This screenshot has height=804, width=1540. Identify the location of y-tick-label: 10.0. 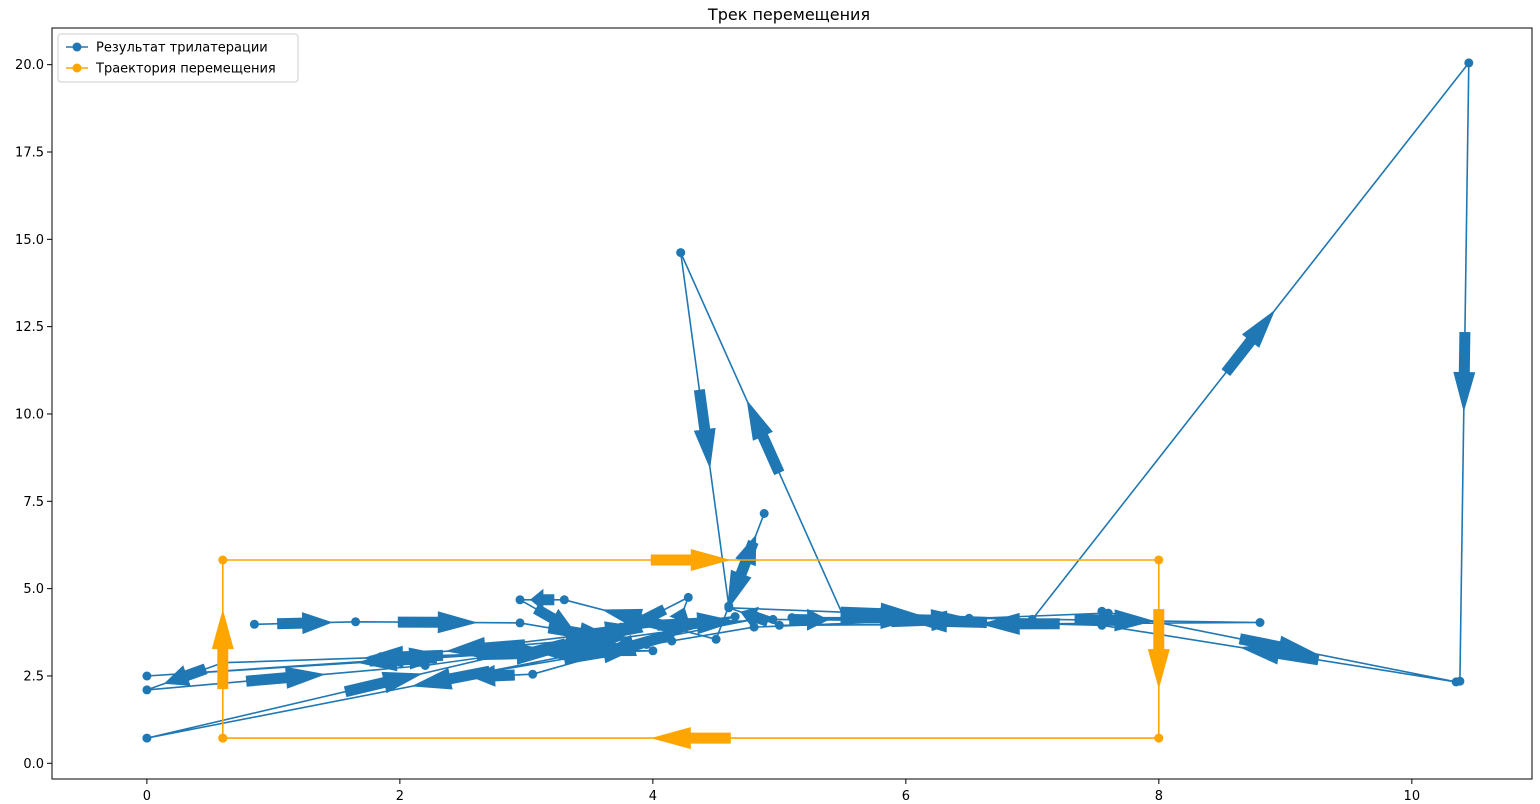
(29, 414).